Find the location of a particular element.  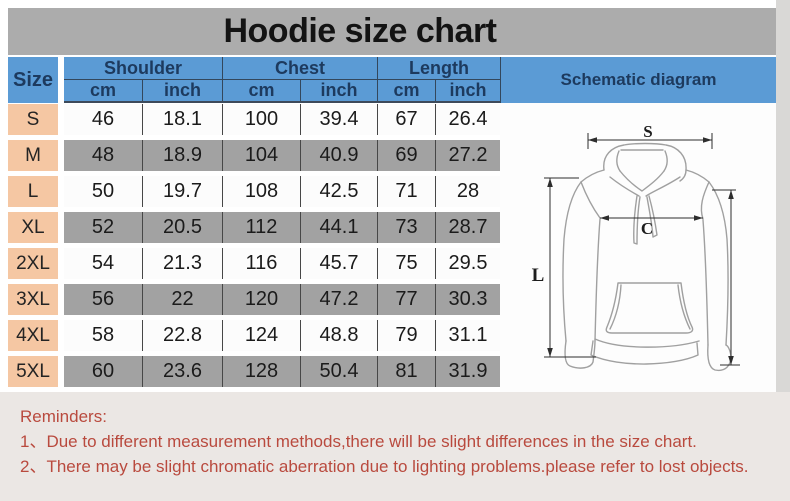

table-cell: 48.8 is located at coordinates (338, 335).